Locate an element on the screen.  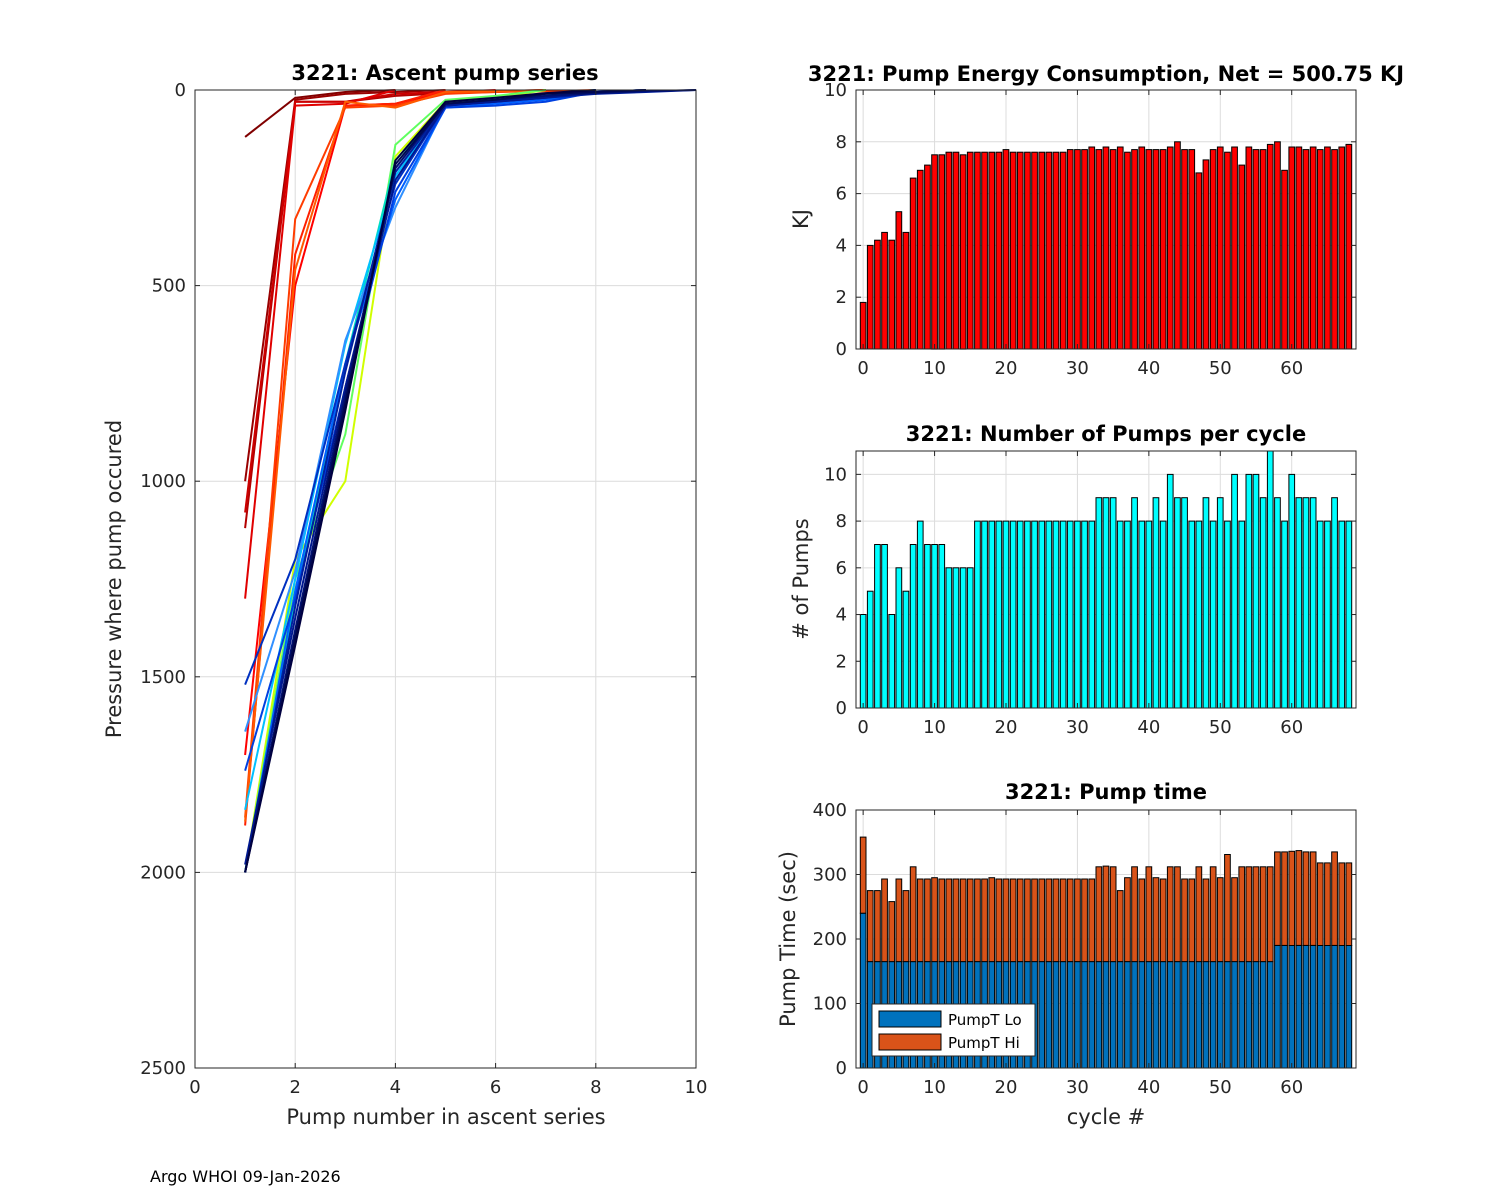
pumps-xtick-label: 50 is located at coordinates (1220, 727).